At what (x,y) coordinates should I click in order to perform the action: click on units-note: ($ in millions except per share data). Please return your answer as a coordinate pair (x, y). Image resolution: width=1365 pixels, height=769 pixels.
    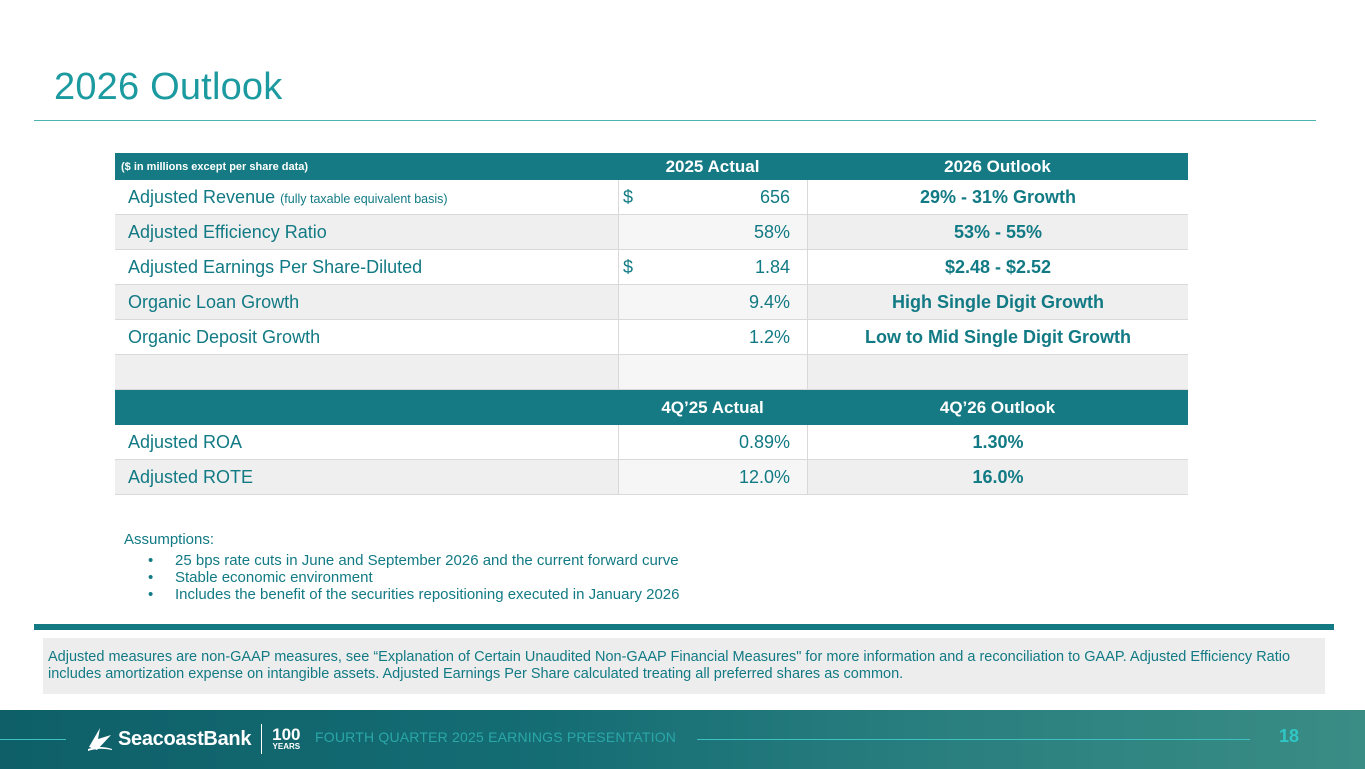
    Looking at the image, I should click on (215, 166).